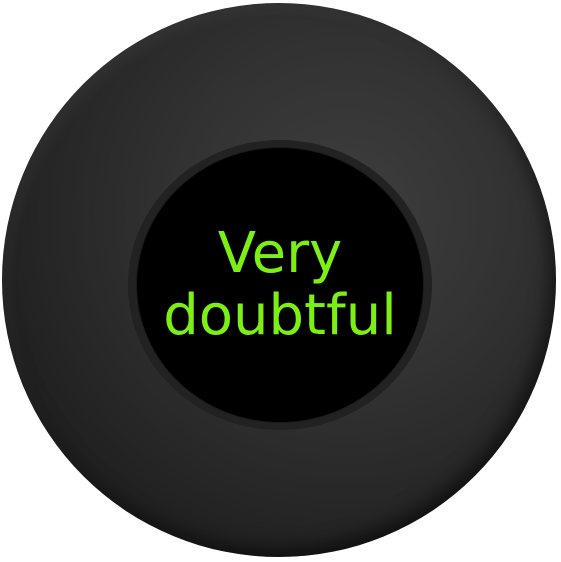 The image size is (561, 562). What do you see at coordinates (280, 253) in the screenshot?
I see `answer-line-1: Very` at bounding box center [280, 253].